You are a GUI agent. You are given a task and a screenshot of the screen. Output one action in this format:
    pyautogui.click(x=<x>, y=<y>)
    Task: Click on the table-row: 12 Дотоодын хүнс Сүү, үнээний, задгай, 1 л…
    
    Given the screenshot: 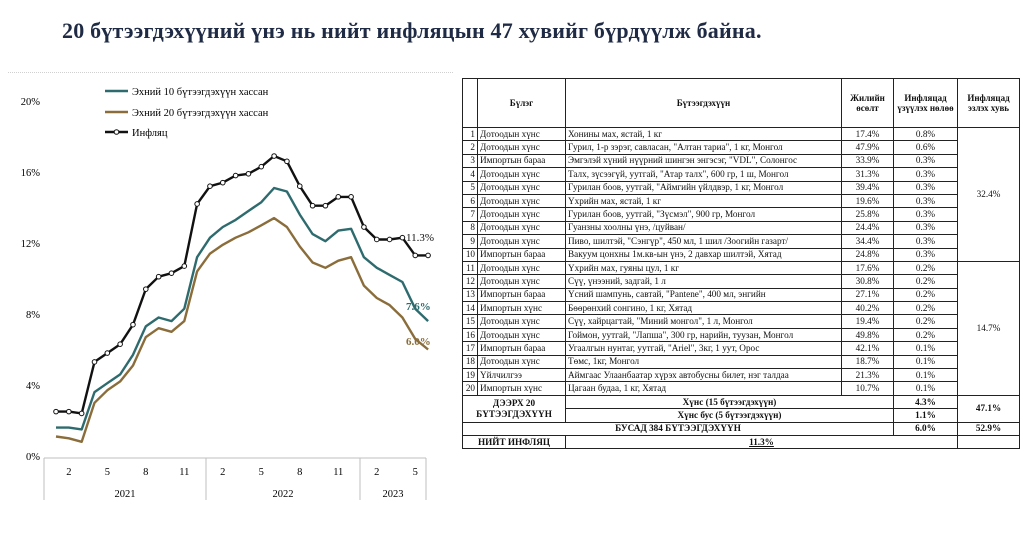 What is the action you would take?
    pyautogui.click(x=741, y=281)
    